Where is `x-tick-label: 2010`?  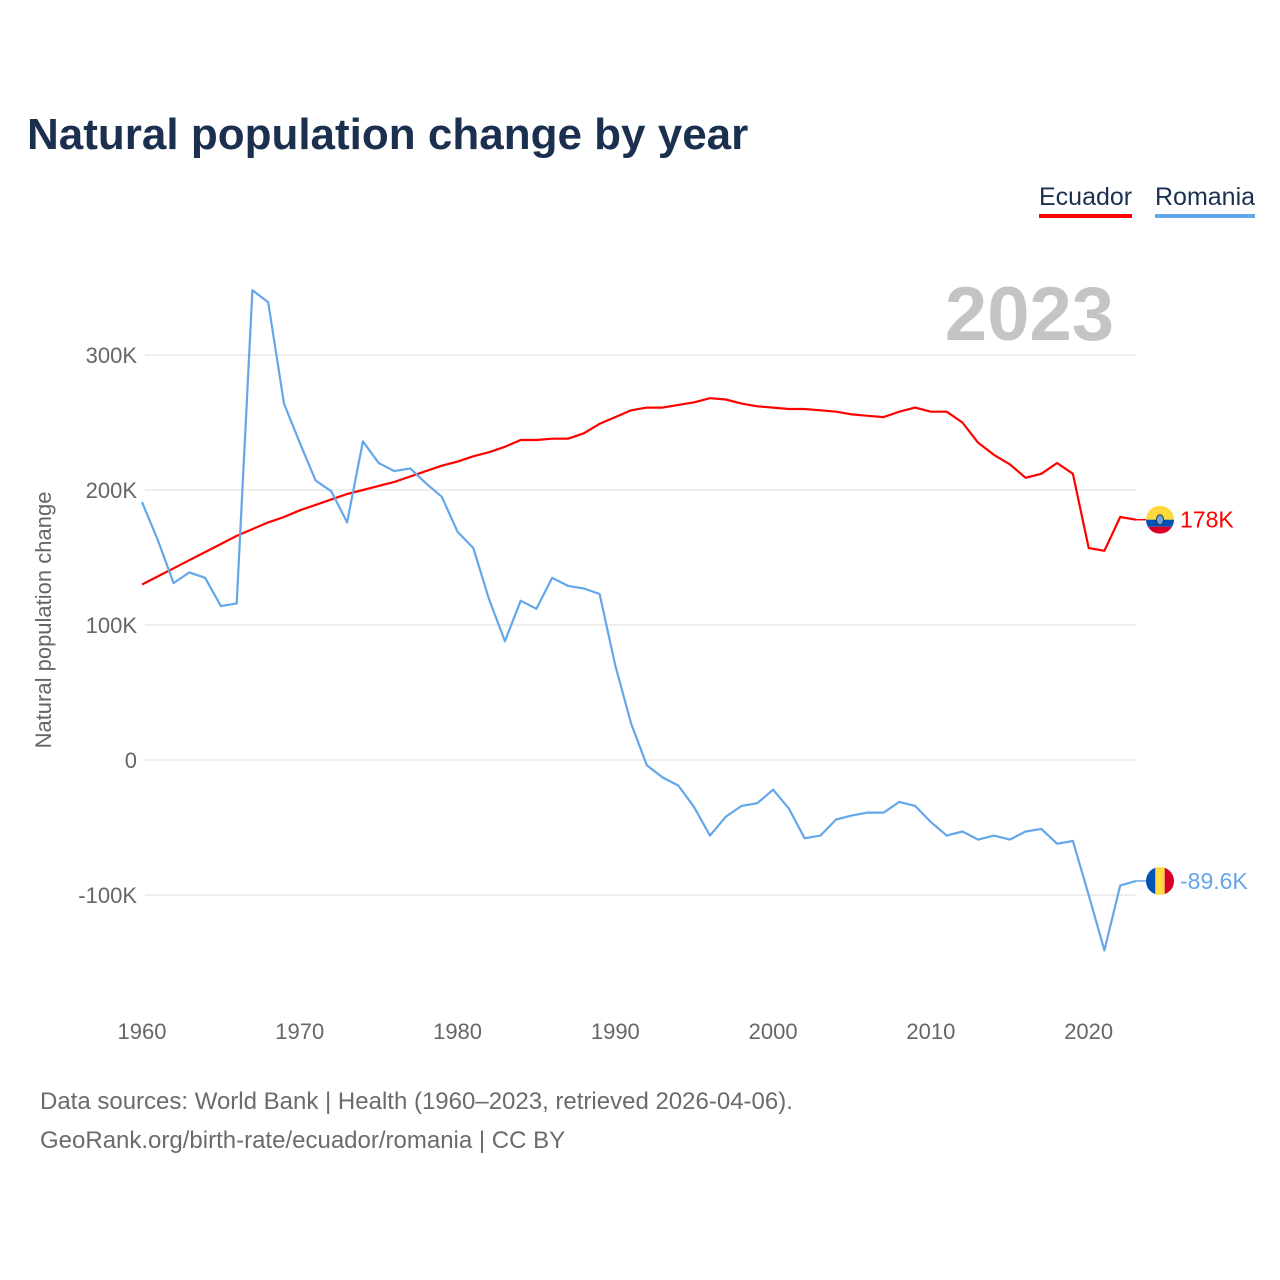
x-tick-label: 2010 is located at coordinates (930, 1031).